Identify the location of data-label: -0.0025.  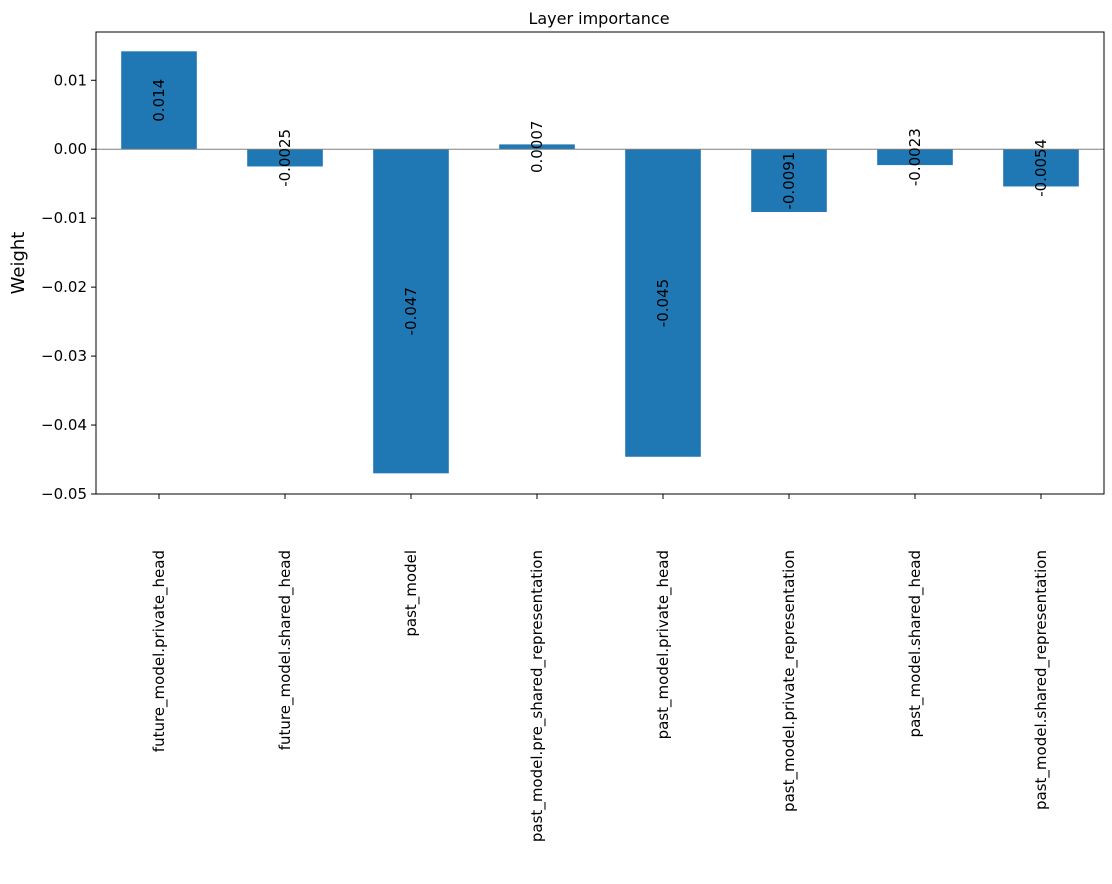
(285, 158).